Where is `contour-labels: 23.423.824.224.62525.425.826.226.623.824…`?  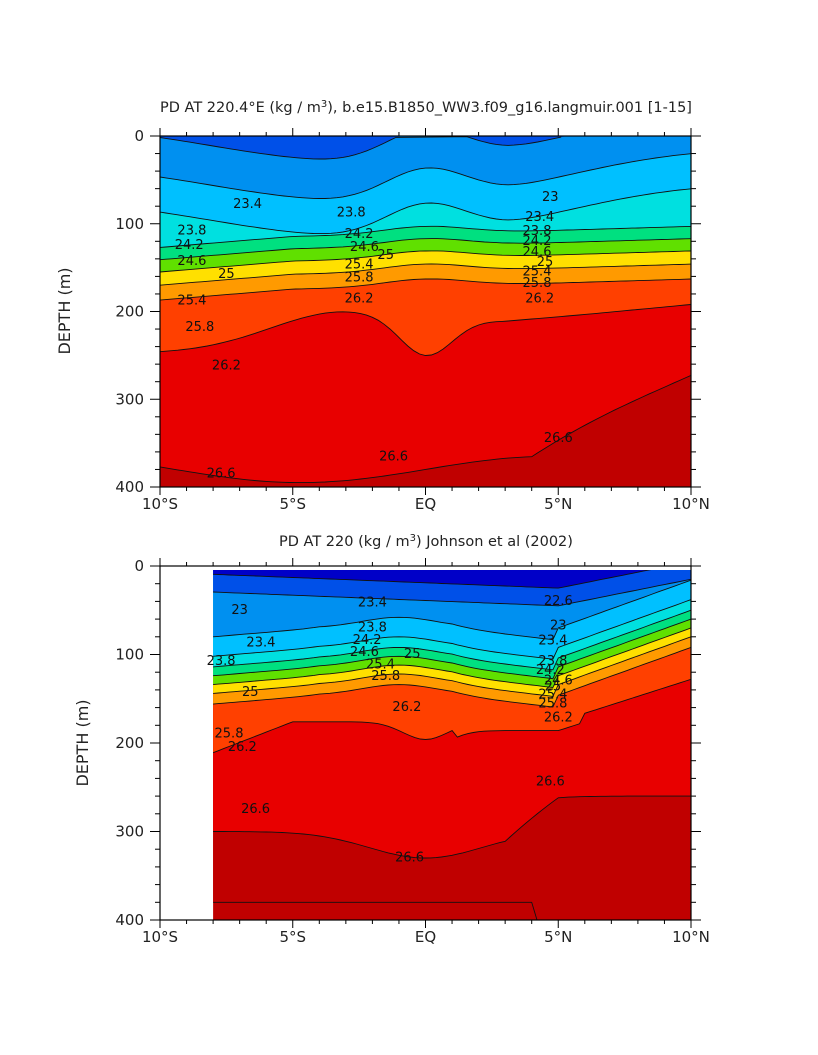 contour-labels: 23.423.824.224.62525.425.826.226.623.824… is located at coordinates (374, 335).